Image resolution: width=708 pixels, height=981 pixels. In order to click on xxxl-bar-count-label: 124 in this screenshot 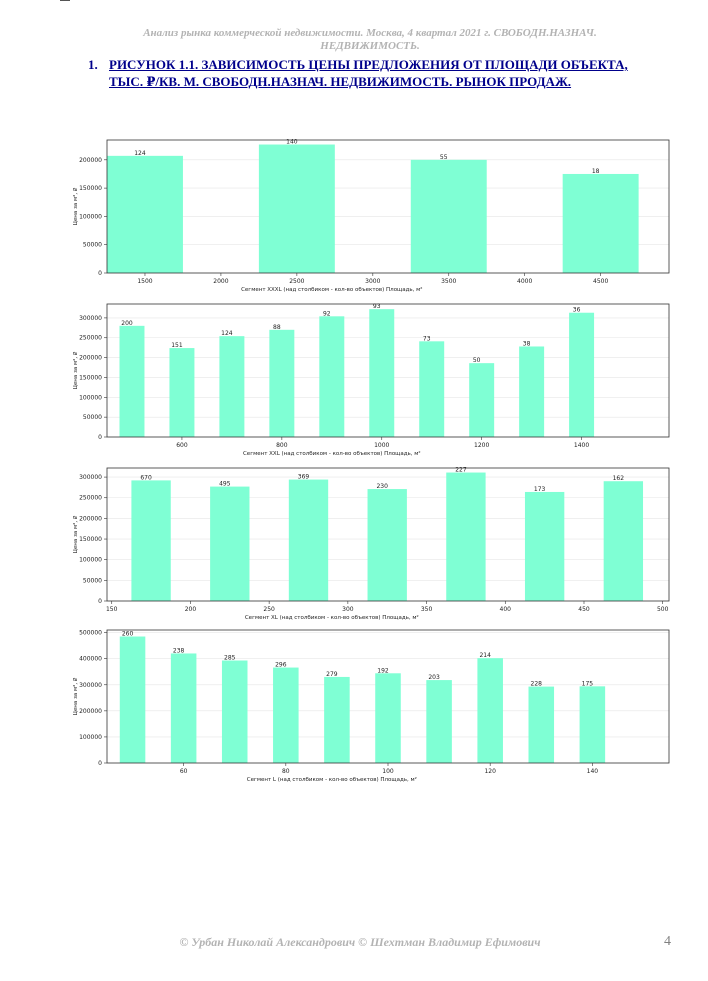, I will do `click(140, 153)`.